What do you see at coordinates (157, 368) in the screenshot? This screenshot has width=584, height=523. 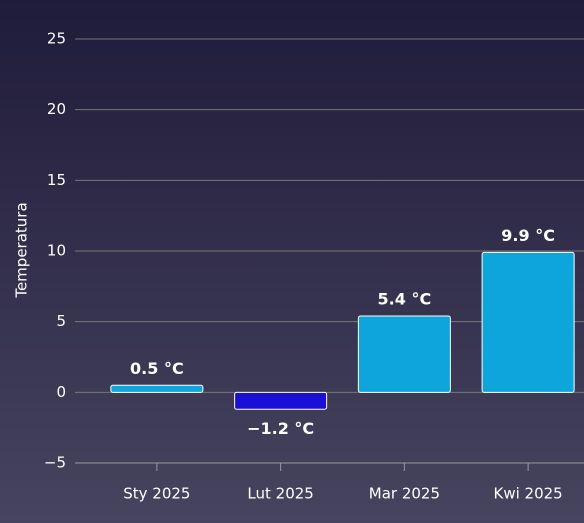 I see `value-label: 0.5 °C` at bounding box center [157, 368].